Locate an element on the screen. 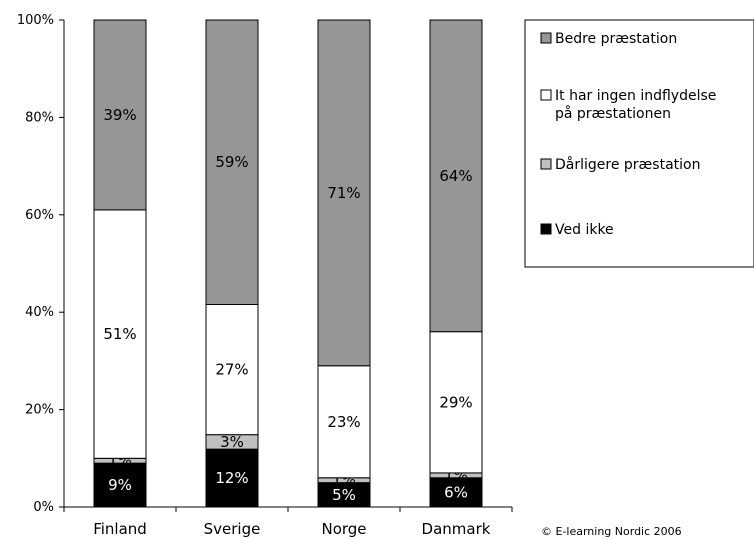 The width and height of the screenshot is (754, 539). data-label: 23% is located at coordinates (343, 422).